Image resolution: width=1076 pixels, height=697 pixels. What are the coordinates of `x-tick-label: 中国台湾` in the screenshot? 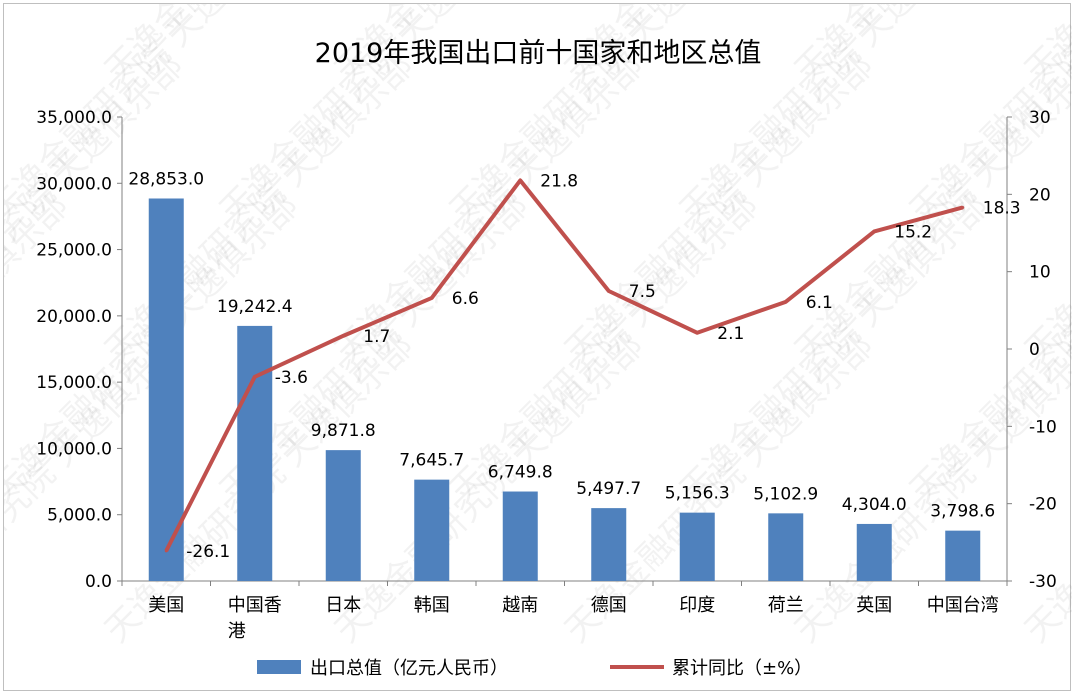 It's located at (963, 605).